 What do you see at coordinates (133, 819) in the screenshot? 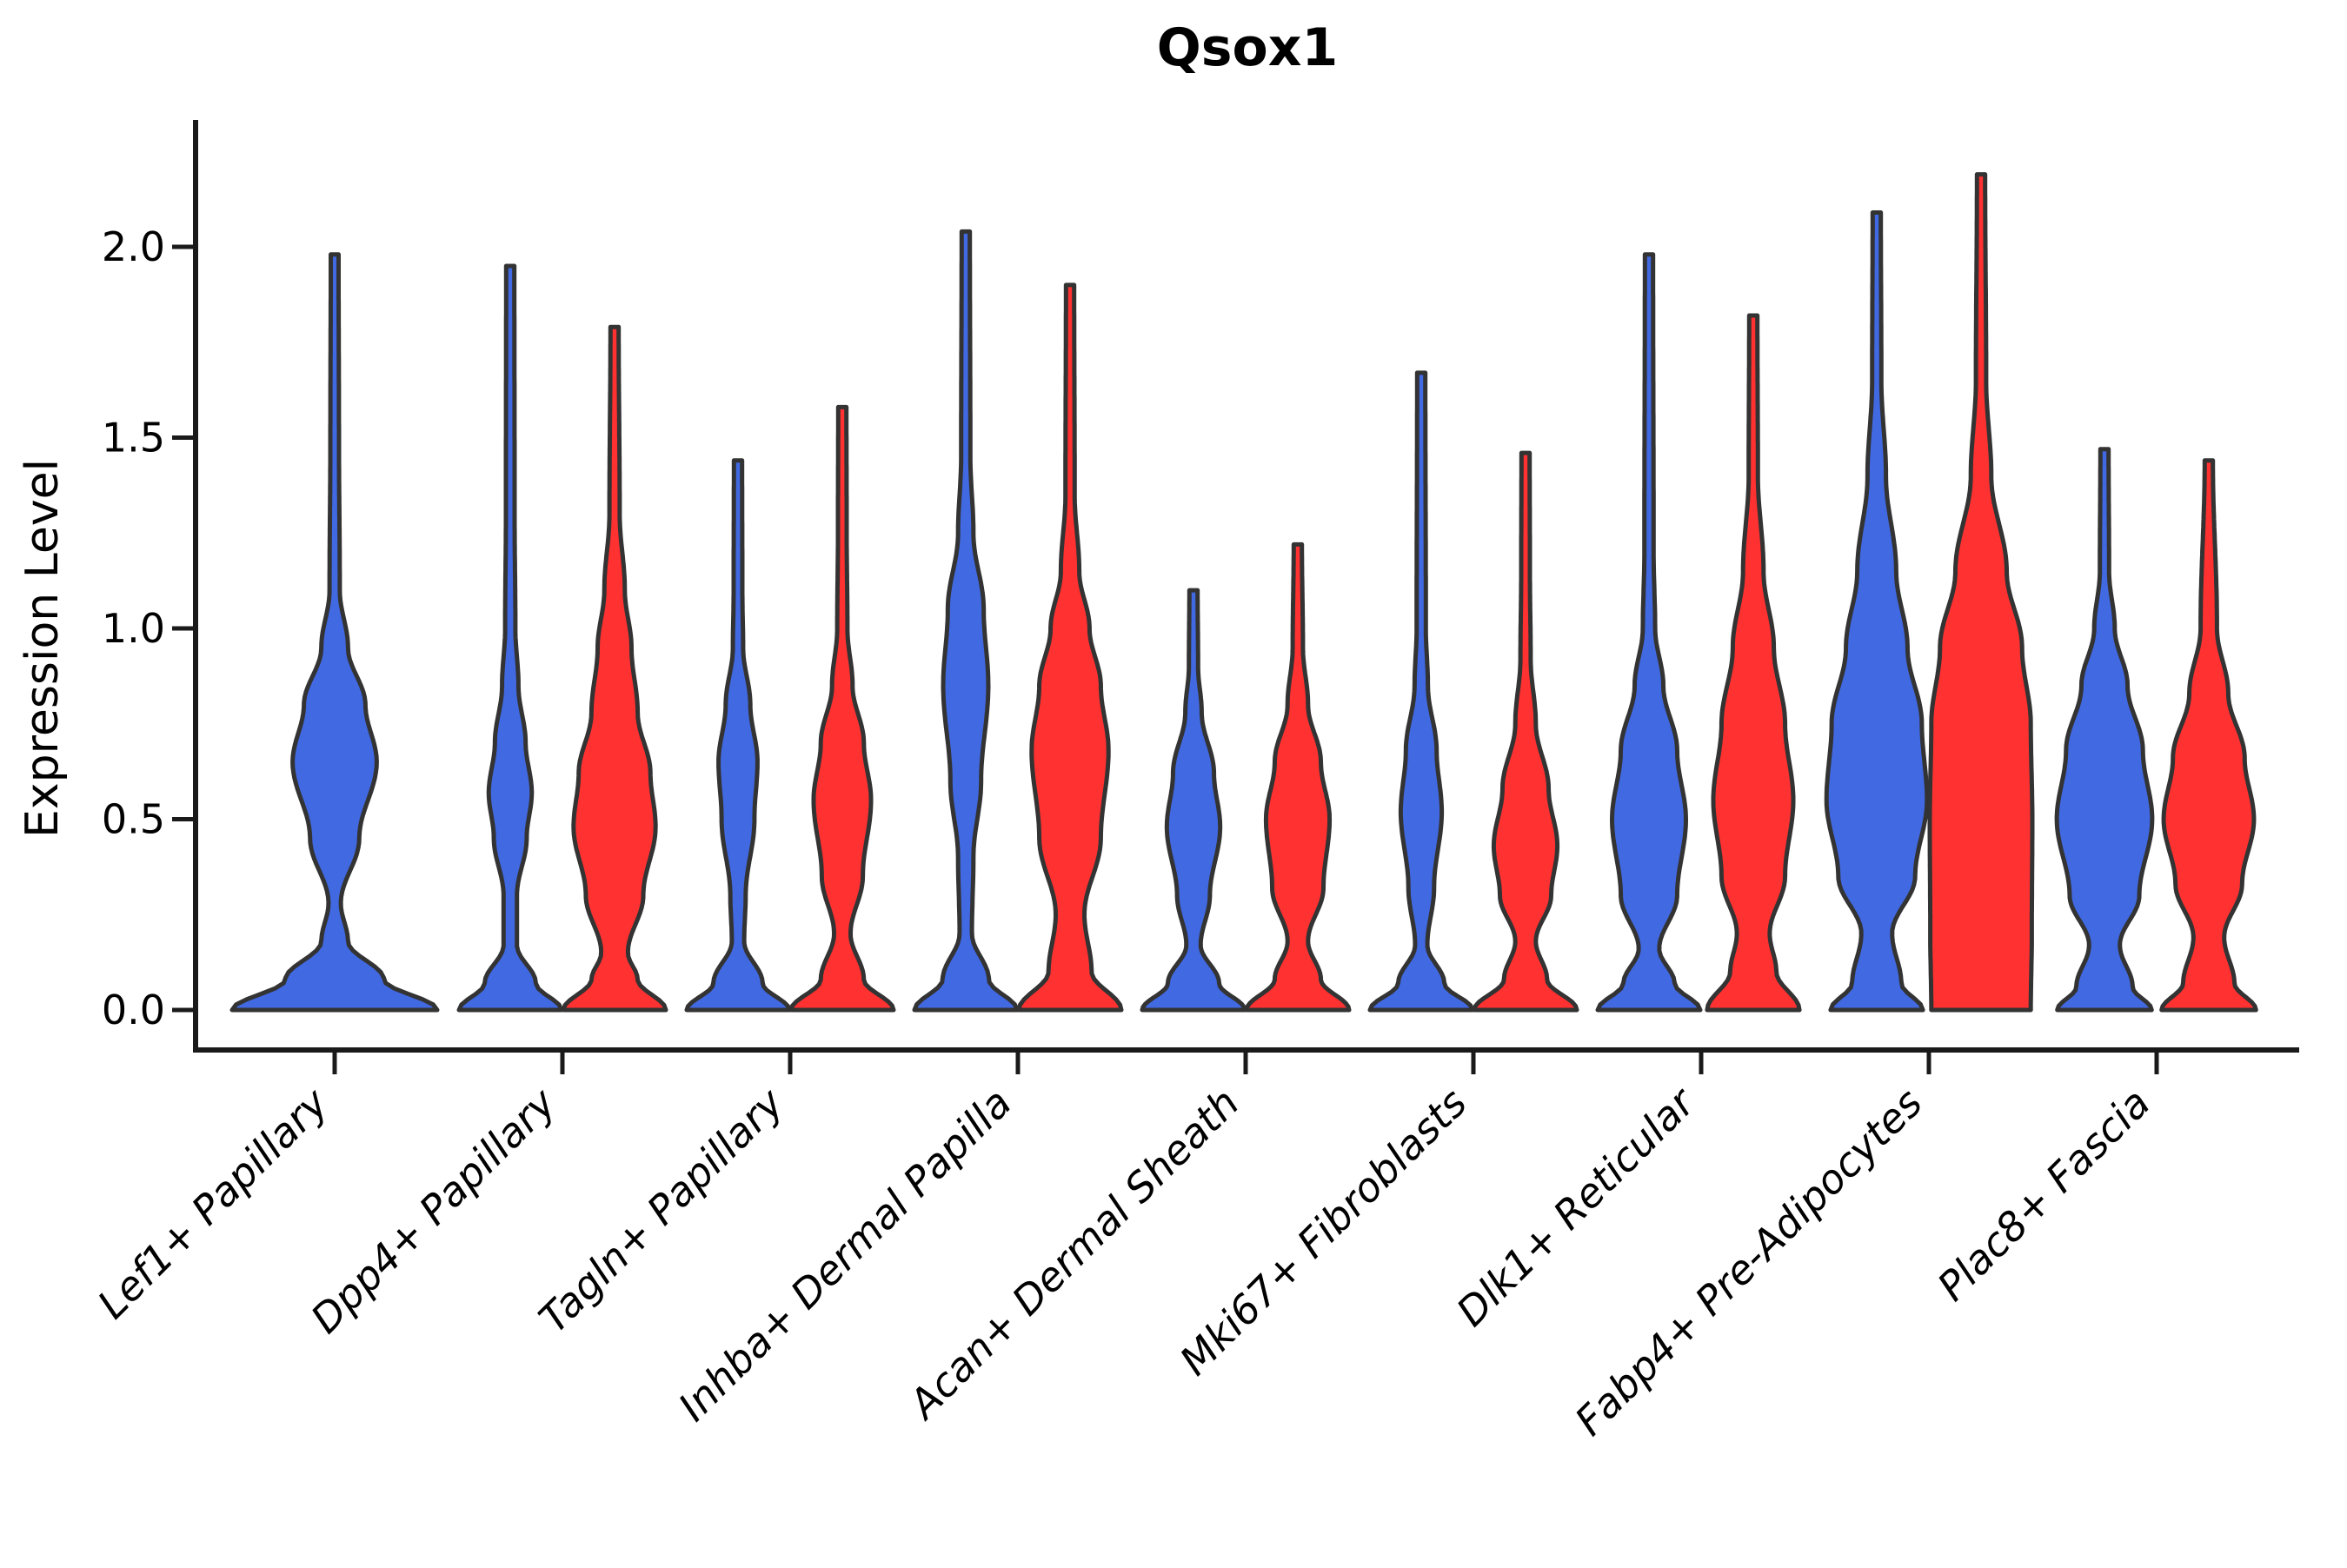
I see `y-tick-label-1: 0.5` at bounding box center [133, 819].